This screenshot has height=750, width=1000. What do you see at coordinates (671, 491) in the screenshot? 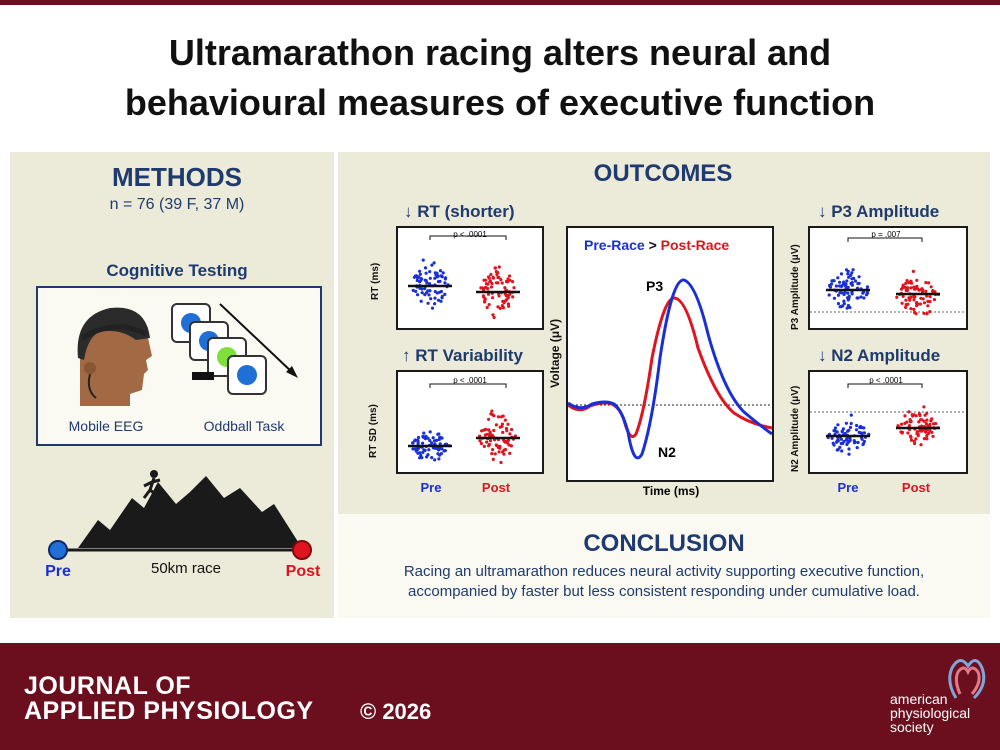
I see `erp-x-axis-label: Time (ms)` at bounding box center [671, 491].